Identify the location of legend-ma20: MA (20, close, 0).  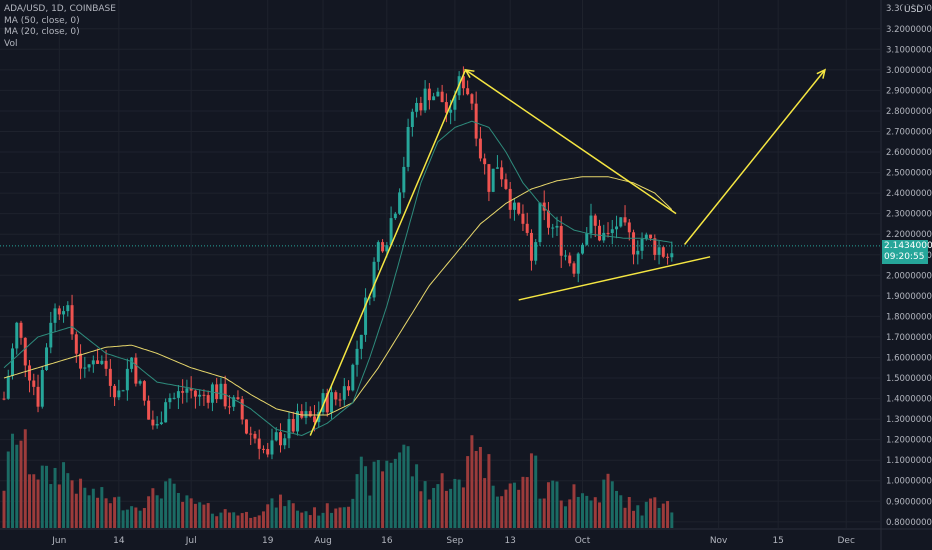
(42, 32).